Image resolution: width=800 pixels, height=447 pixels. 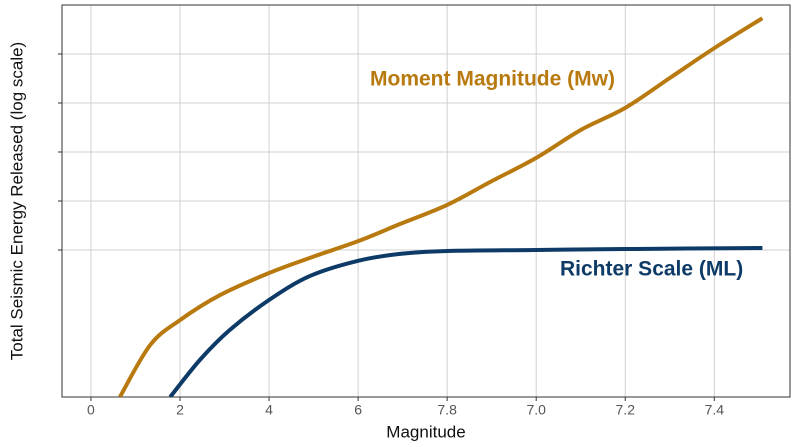 What do you see at coordinates (269, 410) in the screenshot?
I see `x-tick-label: 4` at bounding box center [269, 410].